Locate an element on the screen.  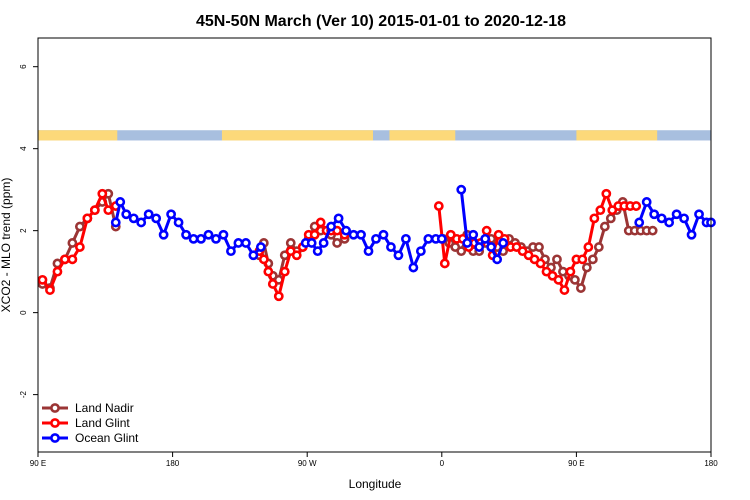
y-axis-label: XCO2 - MLO trend (ppm) is located at coordinates (6, 245).